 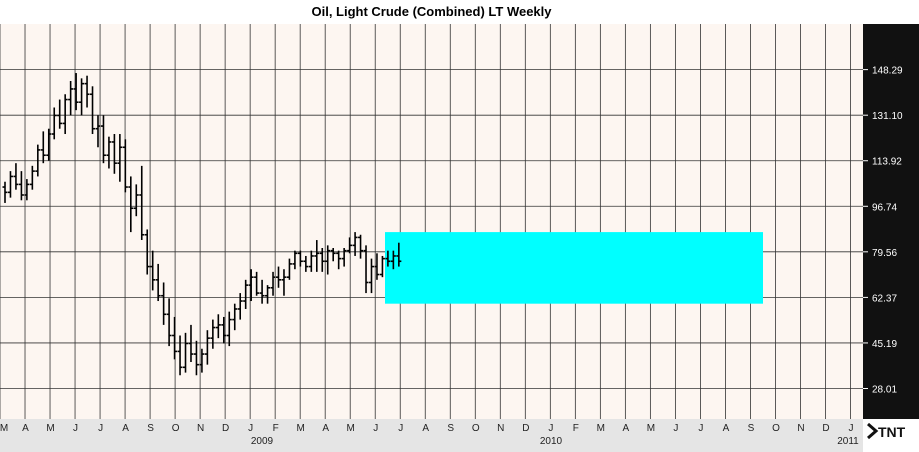 I want to click on y-axis-panel, so click(x=891, y=221).